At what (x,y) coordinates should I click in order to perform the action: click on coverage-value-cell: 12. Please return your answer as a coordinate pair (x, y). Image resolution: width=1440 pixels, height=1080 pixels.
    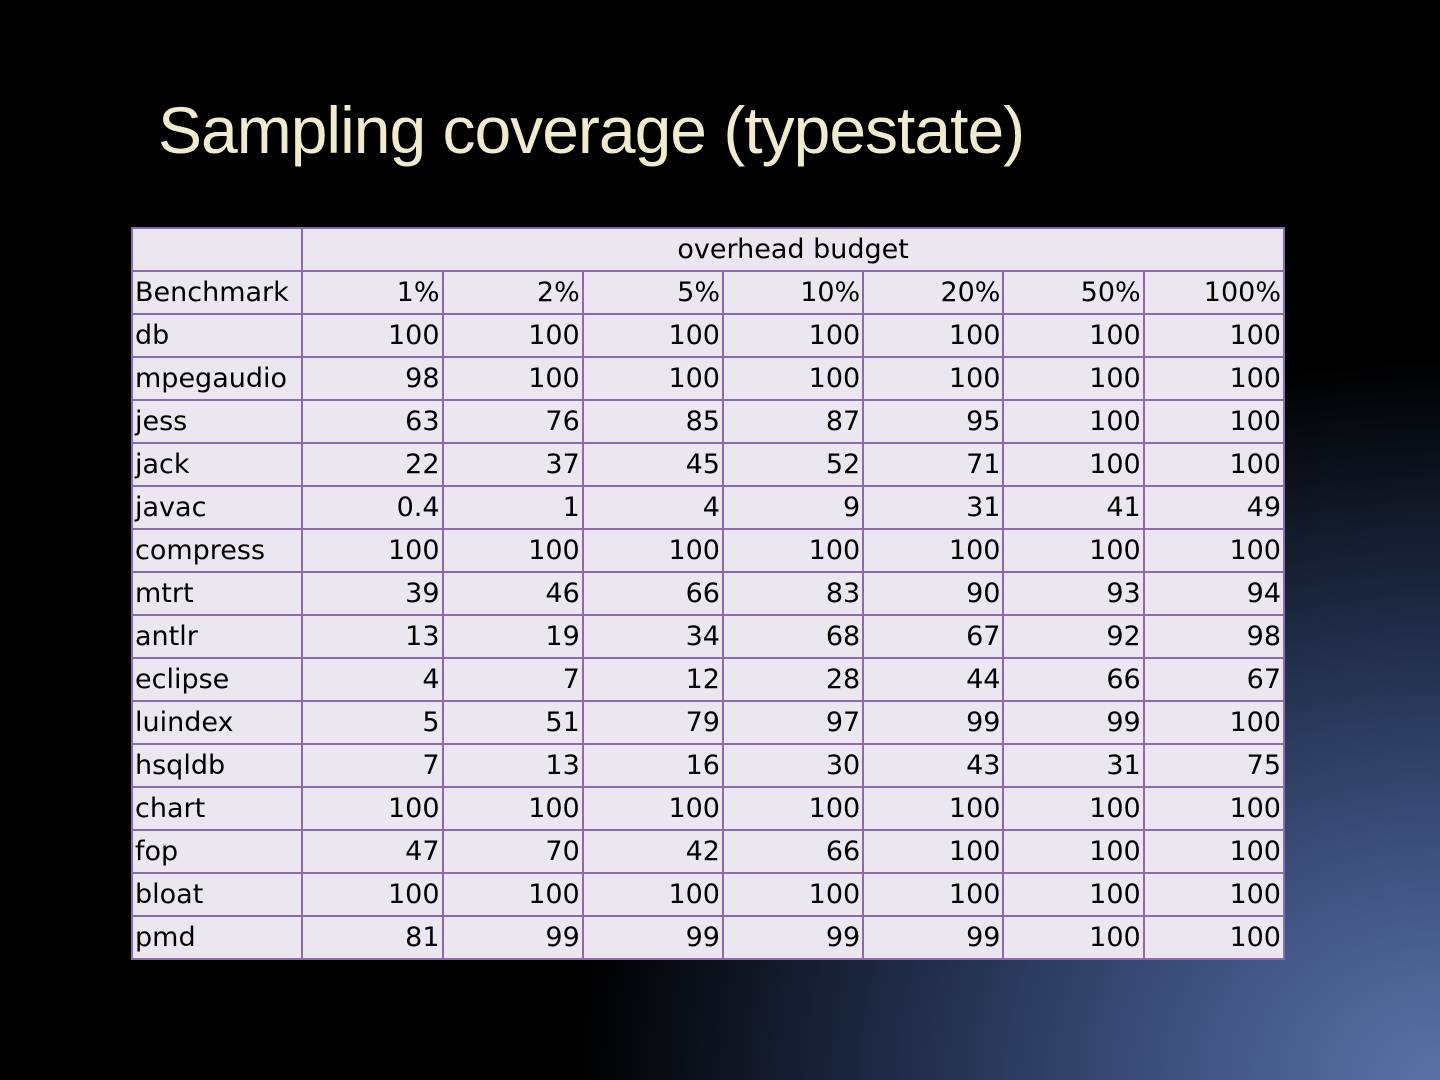
    Looking at the image, I should click on (652, 679).